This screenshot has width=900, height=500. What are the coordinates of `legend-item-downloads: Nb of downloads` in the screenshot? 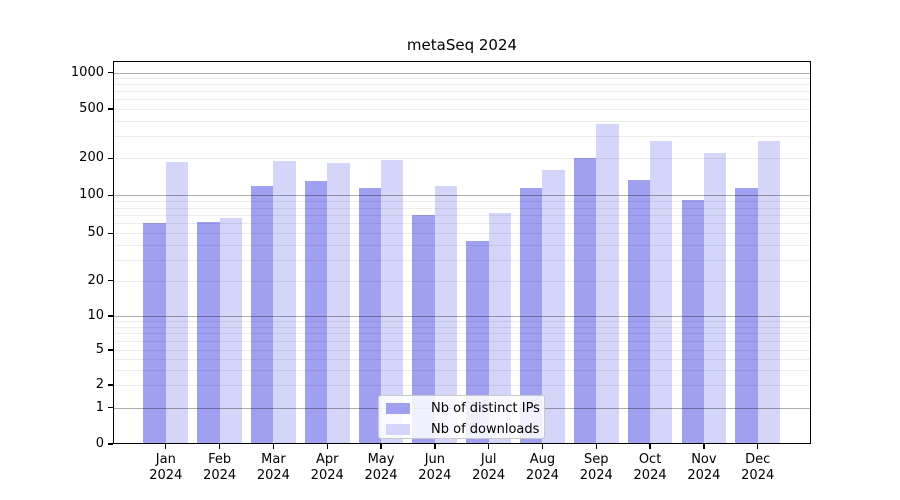 It's located at (461, 430).